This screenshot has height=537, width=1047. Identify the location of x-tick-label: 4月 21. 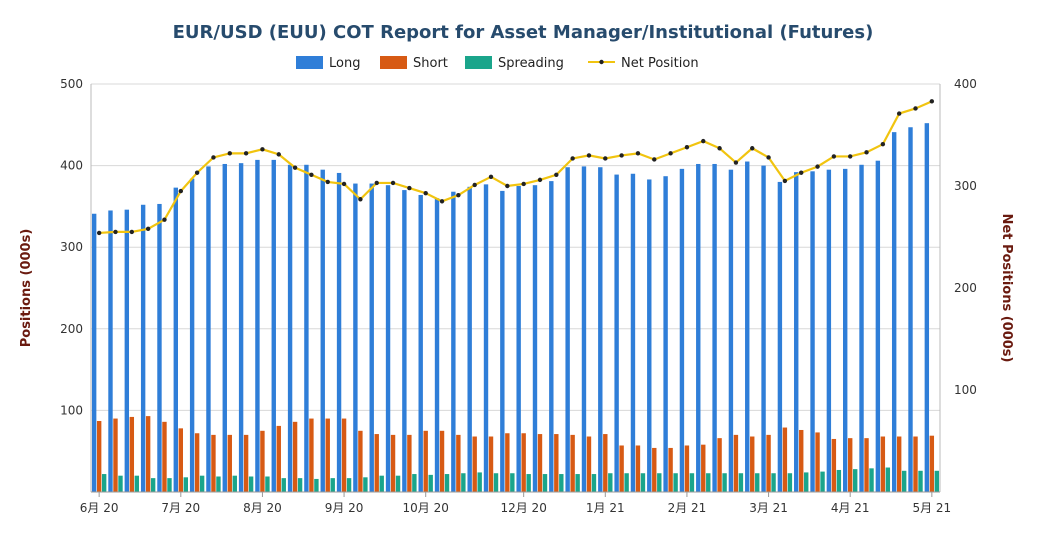
(850, 508).